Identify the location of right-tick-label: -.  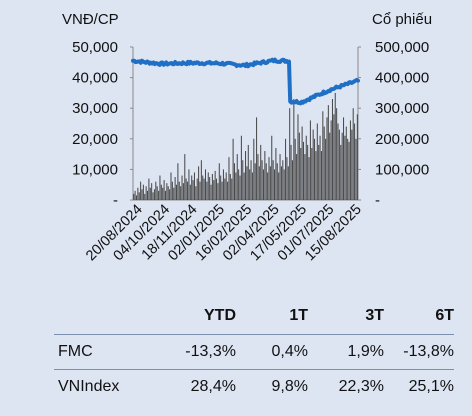
(377, 200).